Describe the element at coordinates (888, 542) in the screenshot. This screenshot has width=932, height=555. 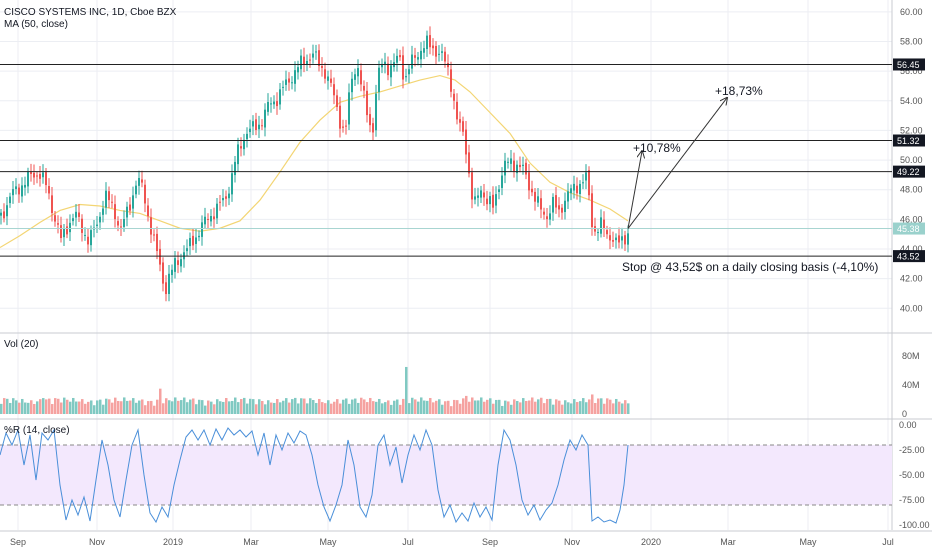
I see `time-tick-label: Jul` at that location.